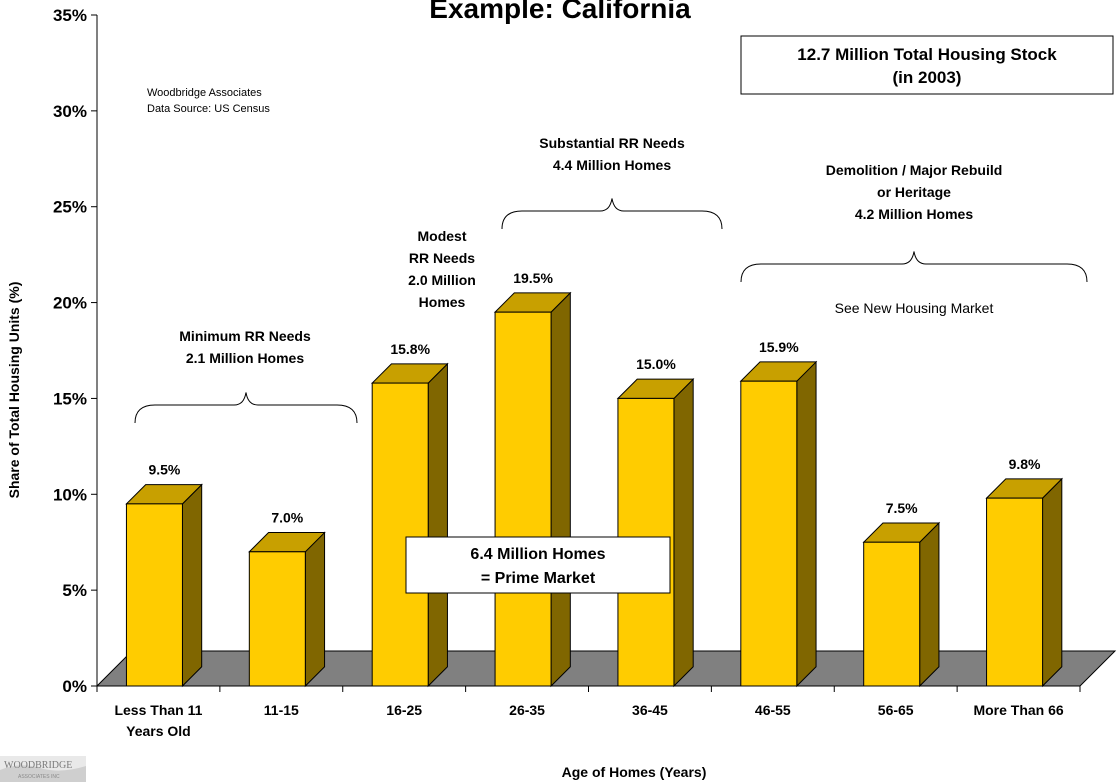  What do you see at coordinates (896, 710) in the screenshot?
I see `x-tick-label: 56-65` at bounding box center [896, 710].